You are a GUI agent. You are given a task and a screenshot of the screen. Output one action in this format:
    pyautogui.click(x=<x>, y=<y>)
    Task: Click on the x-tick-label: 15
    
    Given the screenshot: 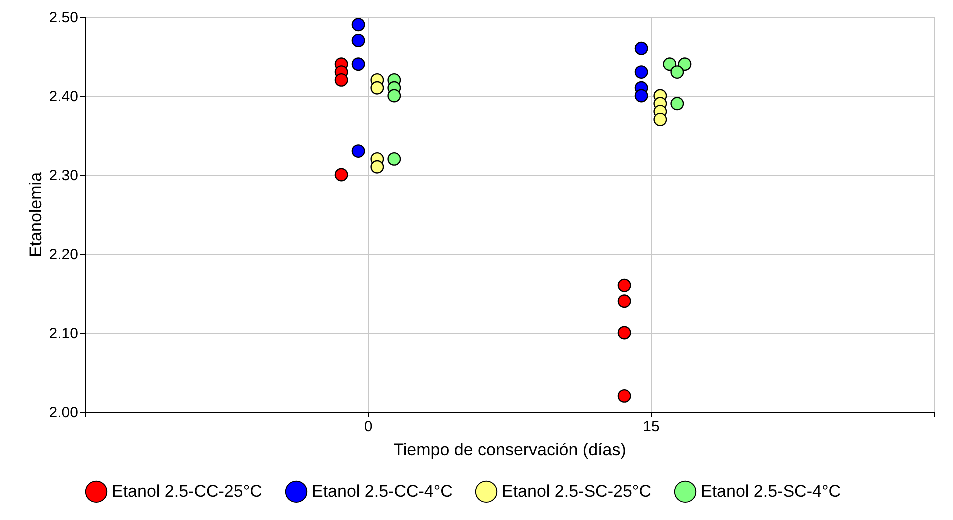 What is the action you would take?
    pyautogui.click(x=651, y=427)
    